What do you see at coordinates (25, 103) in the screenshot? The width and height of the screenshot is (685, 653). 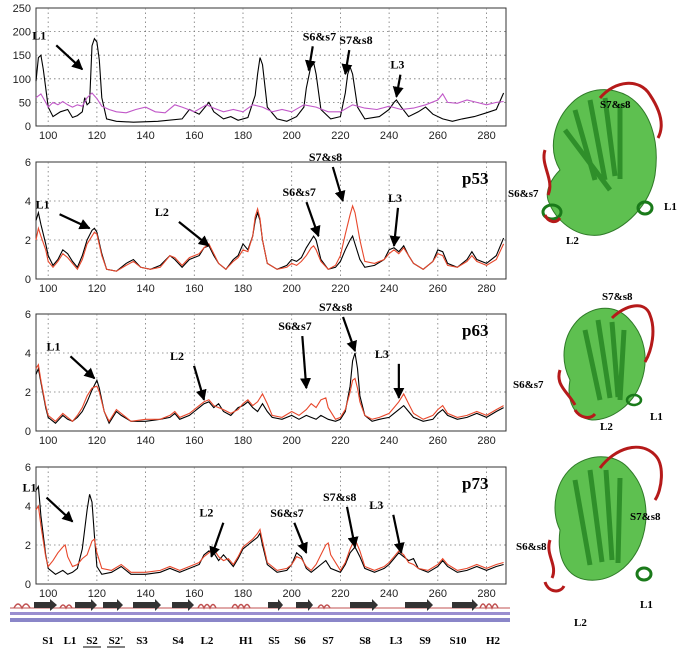 I see `y-tick-label: 50` at bounding box center [25, 103].